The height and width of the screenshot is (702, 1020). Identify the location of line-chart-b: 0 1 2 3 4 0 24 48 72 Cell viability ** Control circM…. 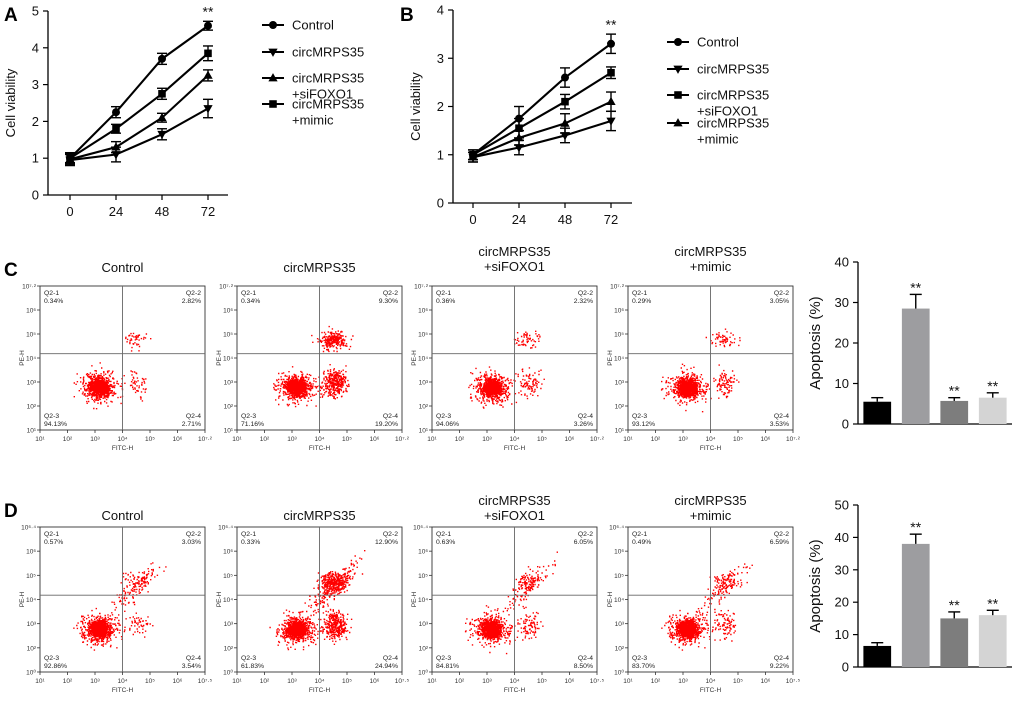
(588, 115).